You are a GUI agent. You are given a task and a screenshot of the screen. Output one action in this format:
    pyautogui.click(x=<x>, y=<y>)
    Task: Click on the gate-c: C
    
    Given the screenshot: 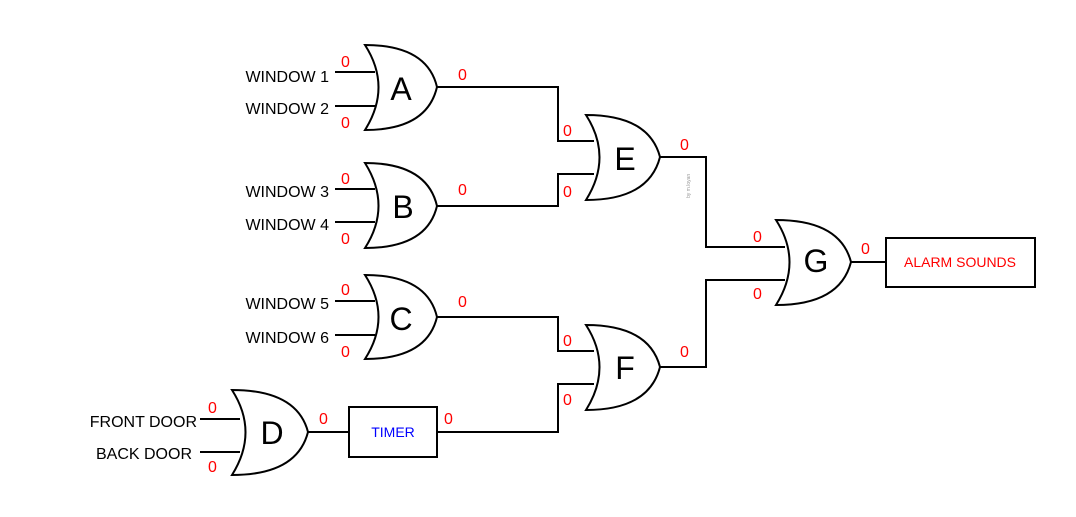 What is the action you would take?
    pyautogui.click(x=401, y=317)
    